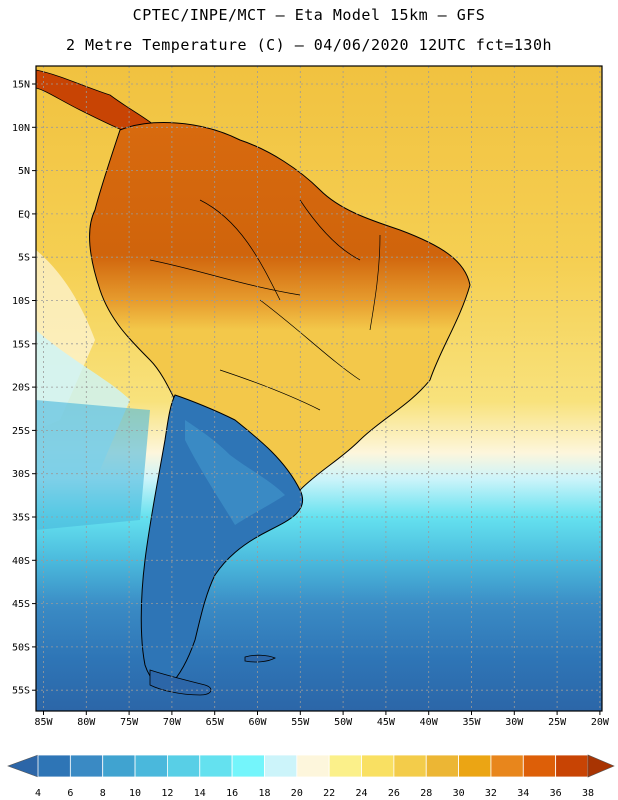 The width and height of the screenshot is (618, 800). I want to click on colorbar-label: 32, so click(491, 793).